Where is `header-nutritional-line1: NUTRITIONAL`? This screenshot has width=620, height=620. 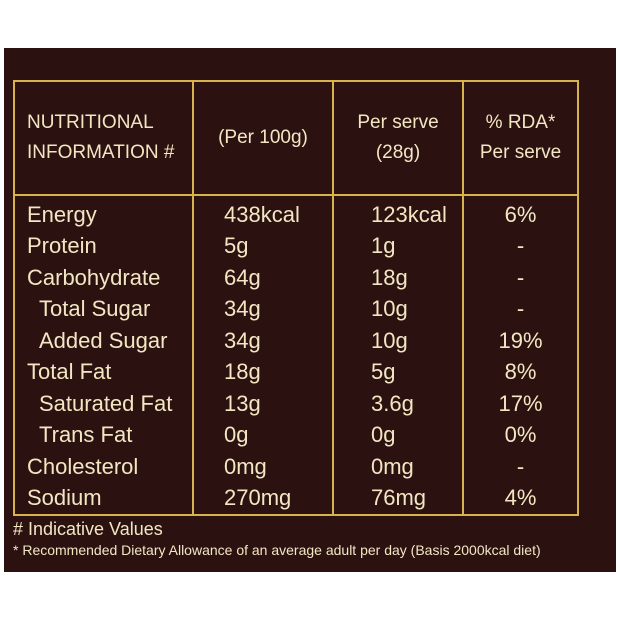 header-nutritional-line1: NUTRITIONAL is located at coordinates (90, 122).